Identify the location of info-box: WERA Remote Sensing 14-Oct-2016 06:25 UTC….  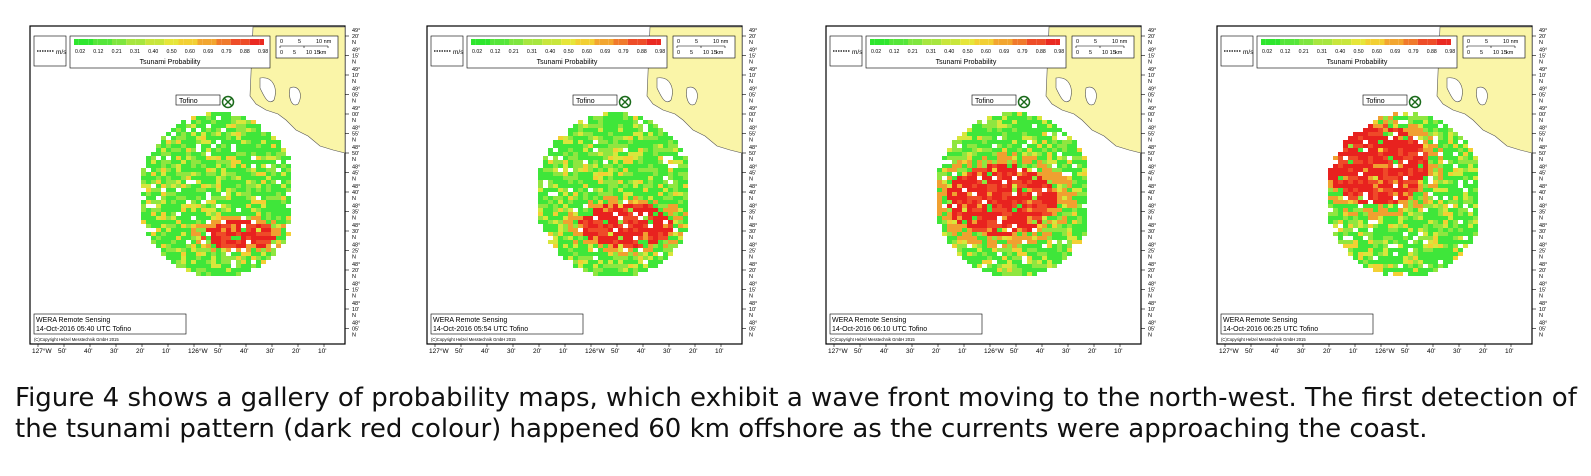
(1297, 324).